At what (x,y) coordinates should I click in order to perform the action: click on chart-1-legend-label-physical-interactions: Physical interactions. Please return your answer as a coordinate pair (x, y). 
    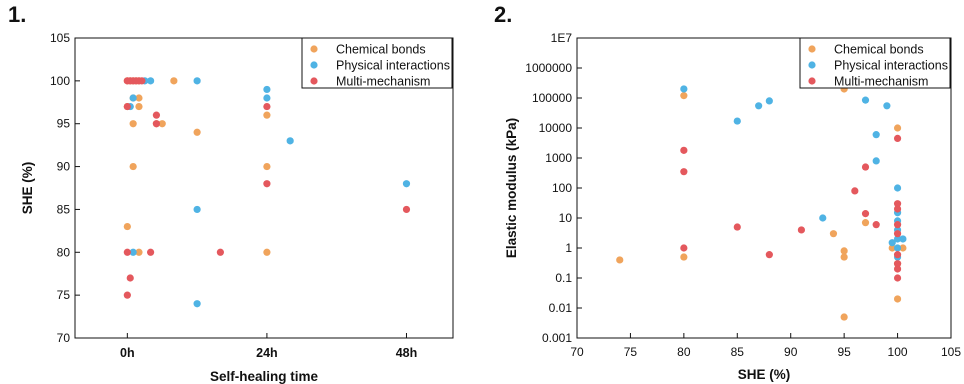
    Looking at the image, I should click on (393, 66).